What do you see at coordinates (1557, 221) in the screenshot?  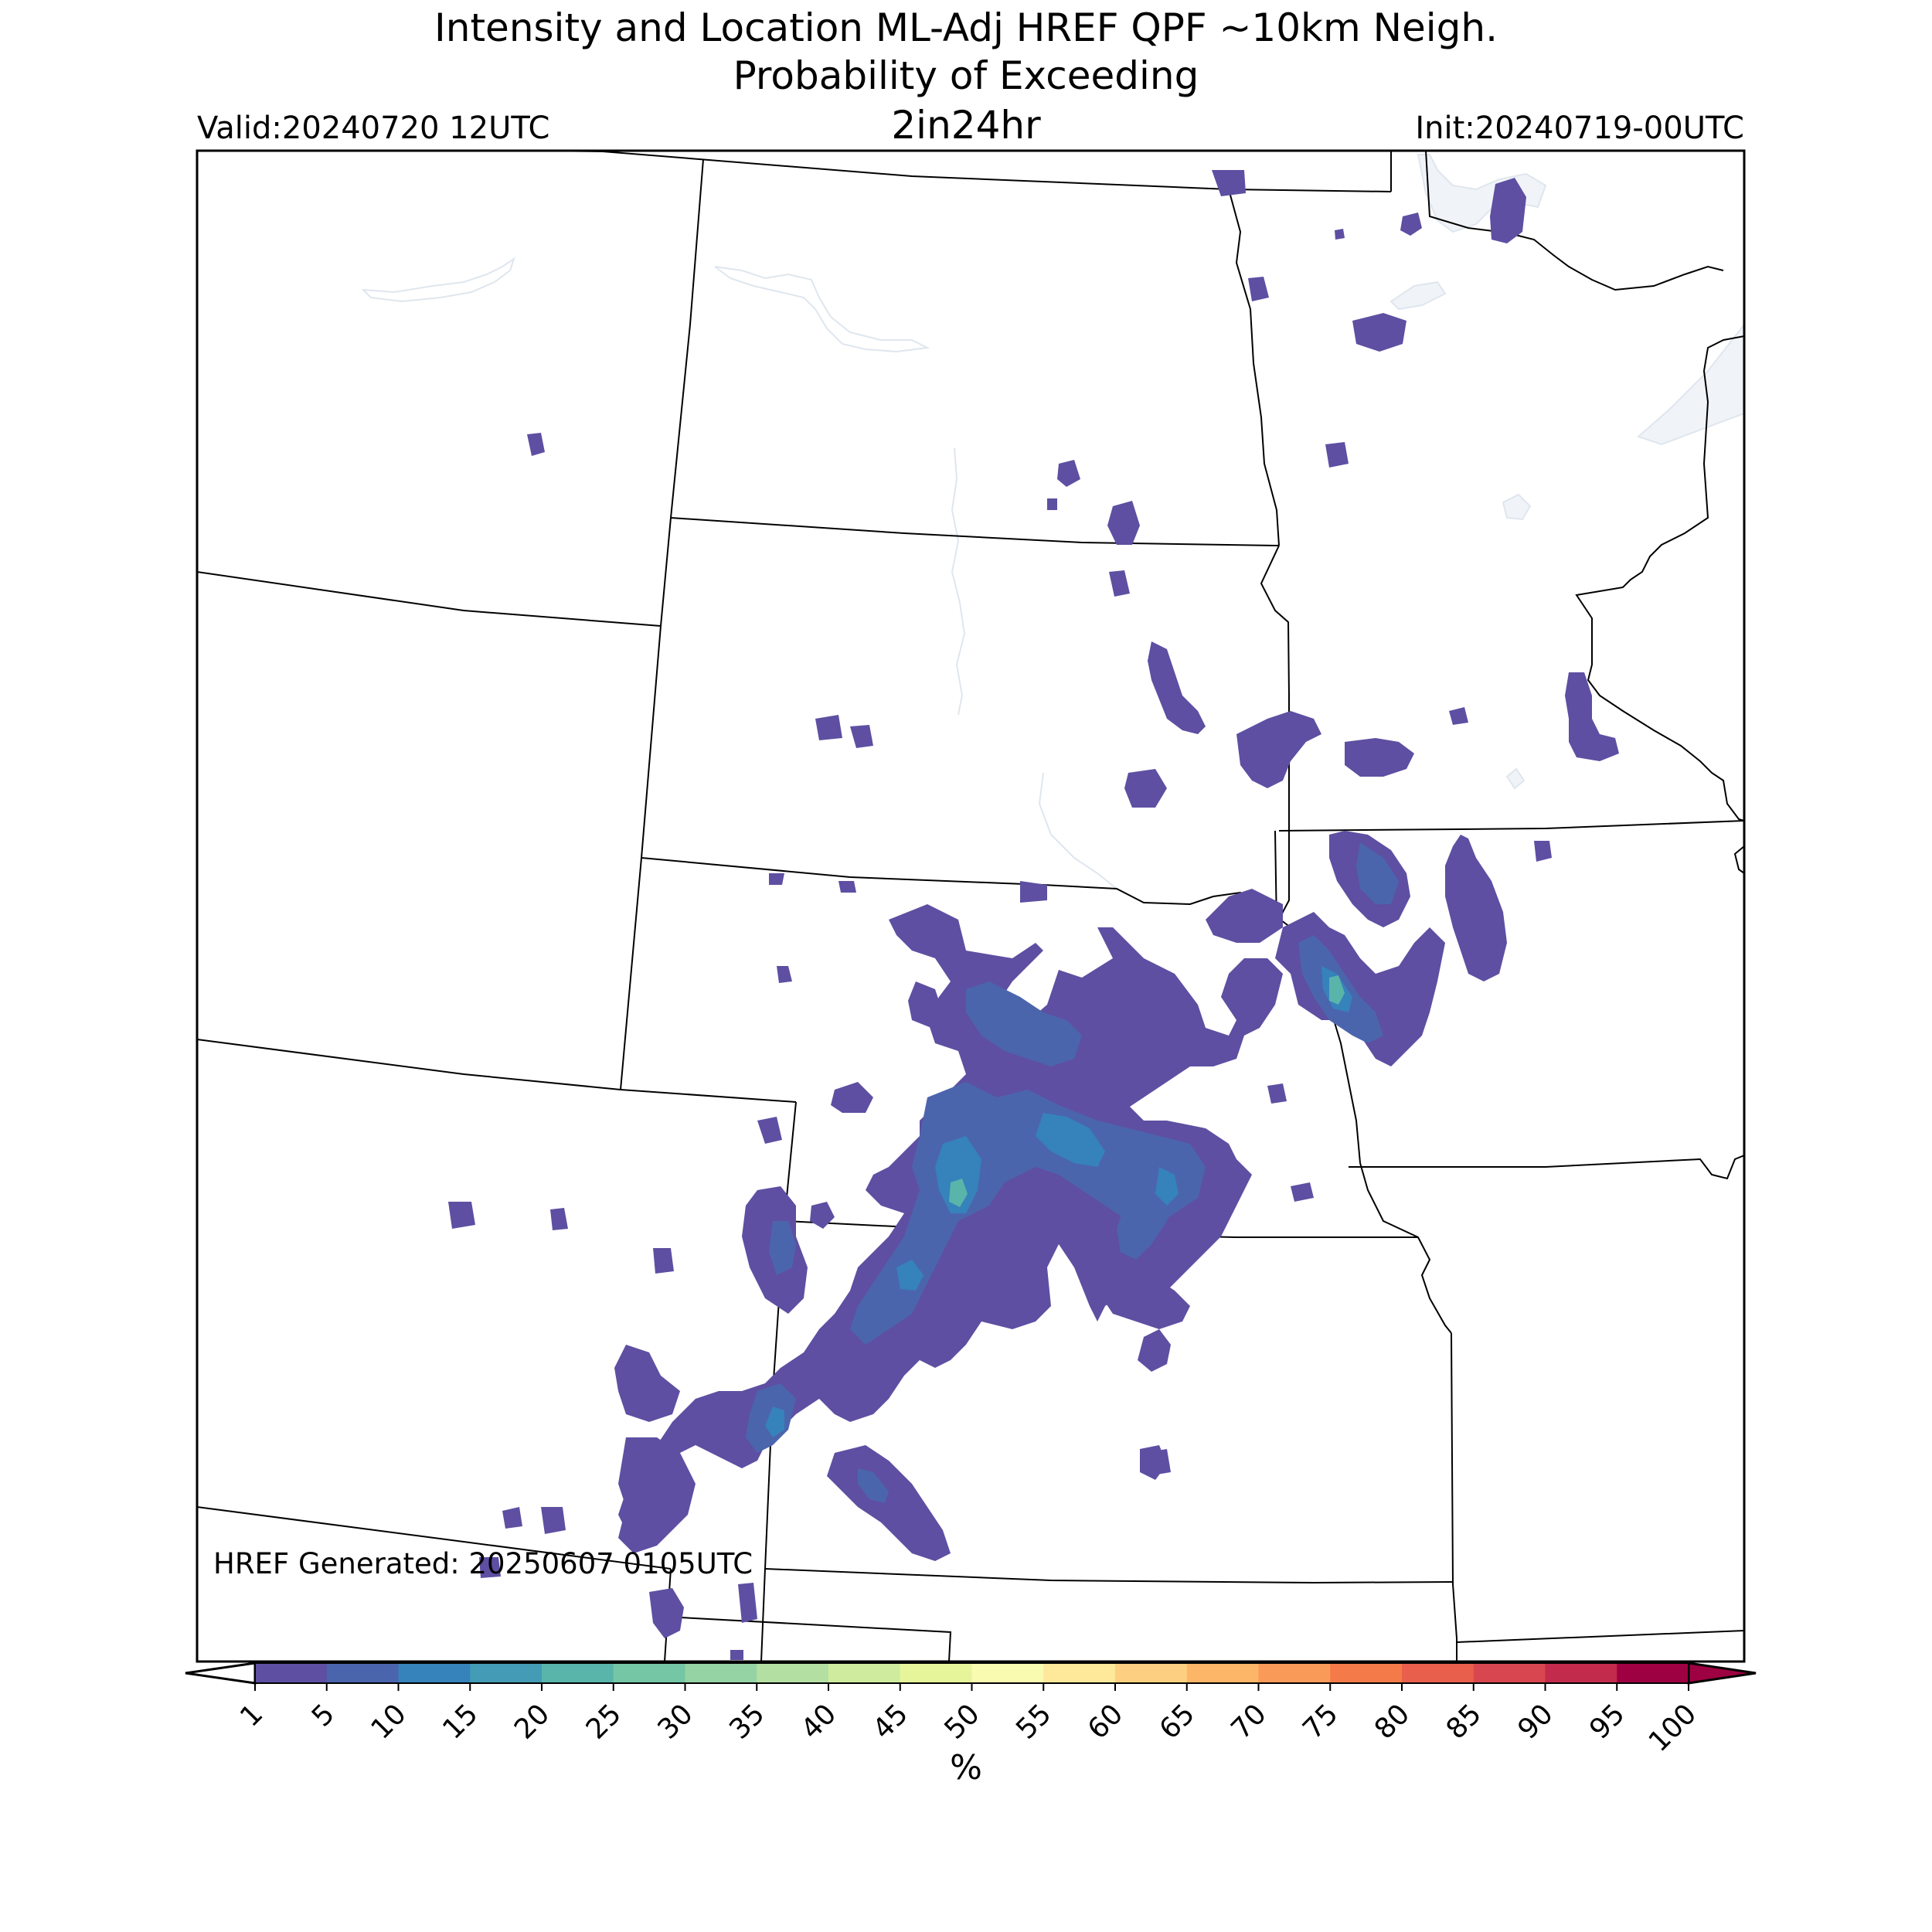 I see `border-mn-canada` at bounding box center [1557, 221].